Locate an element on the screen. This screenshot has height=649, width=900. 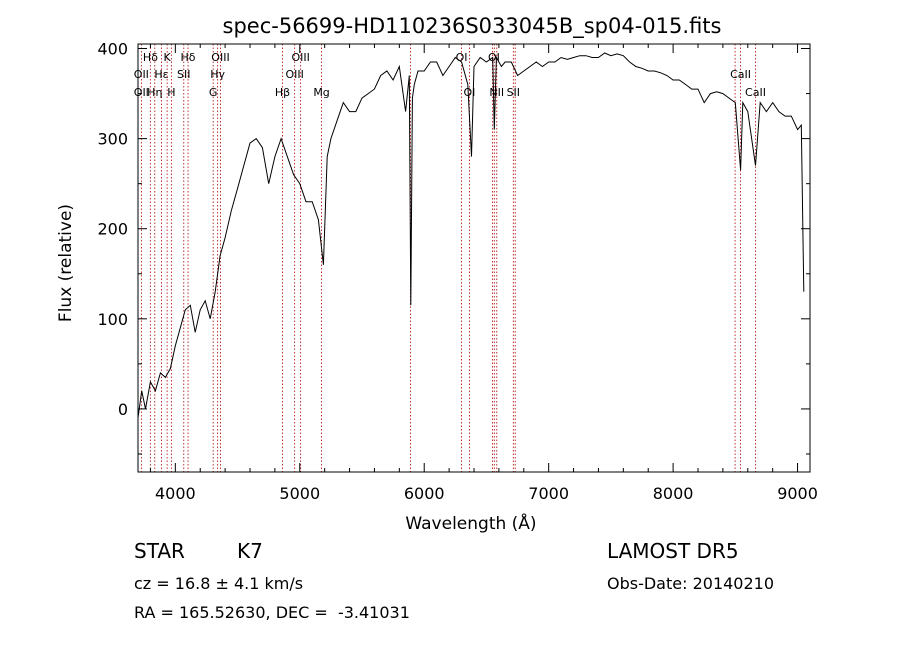
object-class: STAR is located at coordinates (159, 551).